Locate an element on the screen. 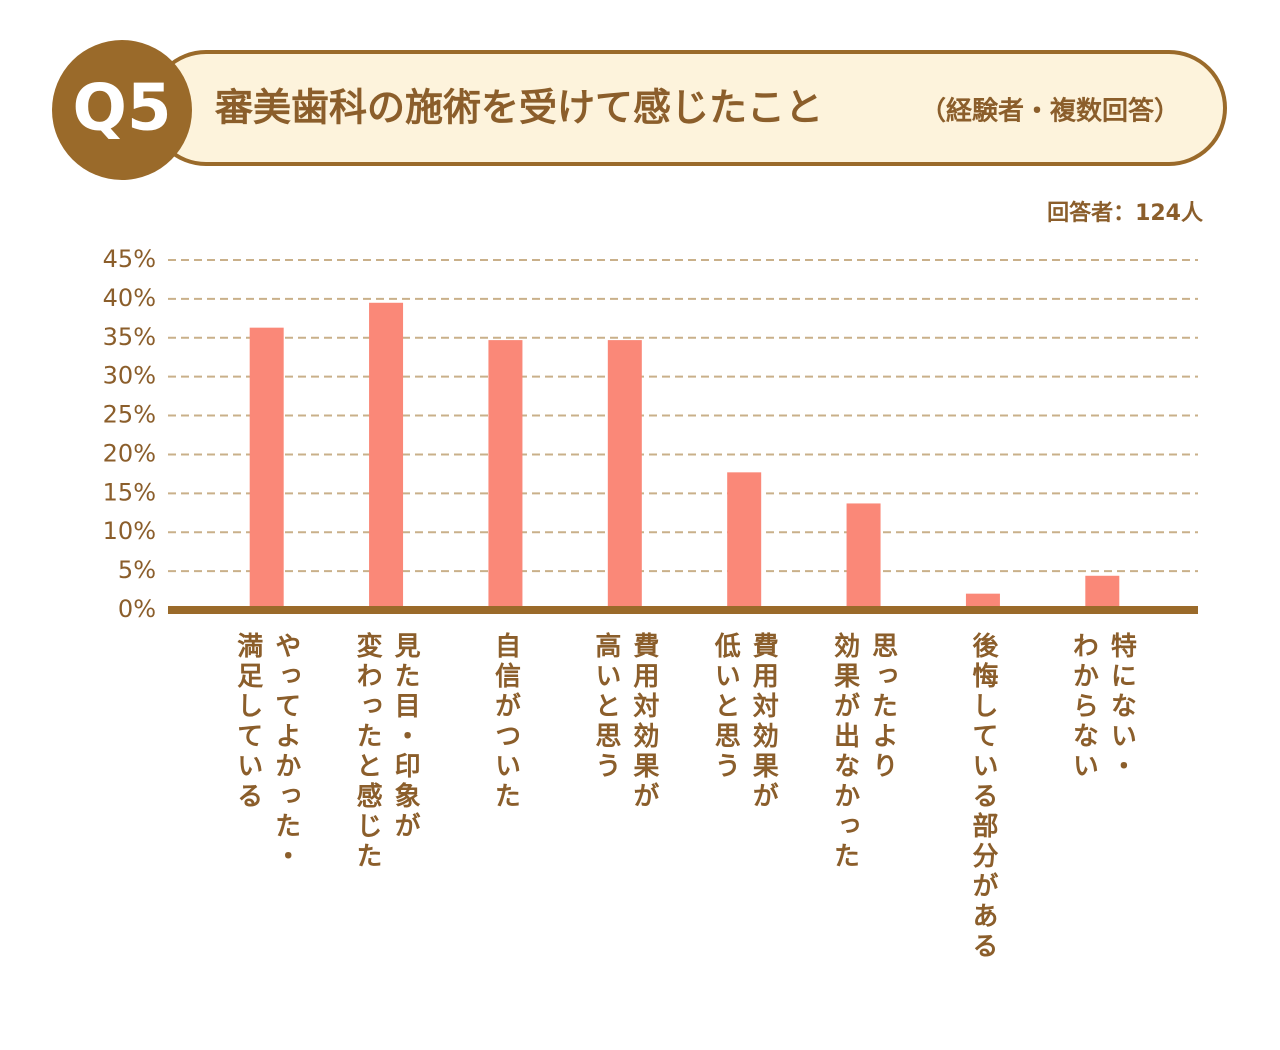 This screenshot has height=1050, width=1280. y-tick-label: 15% is located at coordinates (129, 492).